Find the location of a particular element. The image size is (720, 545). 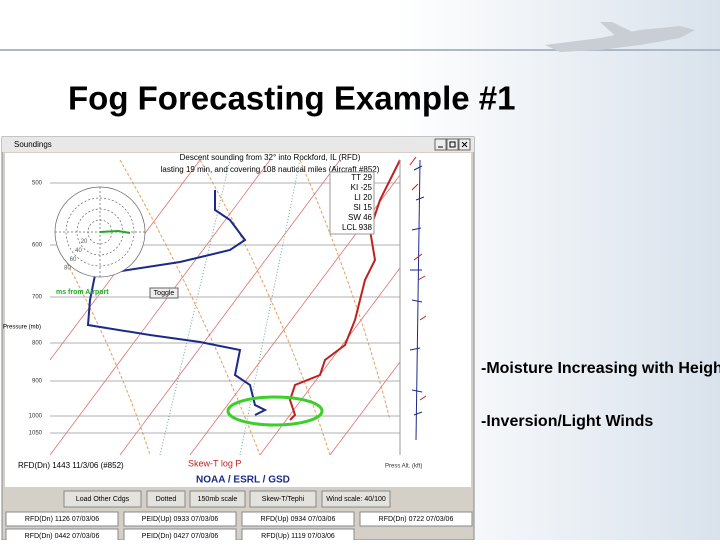

pressure-label: 600 is located at coordinates (37, 246).